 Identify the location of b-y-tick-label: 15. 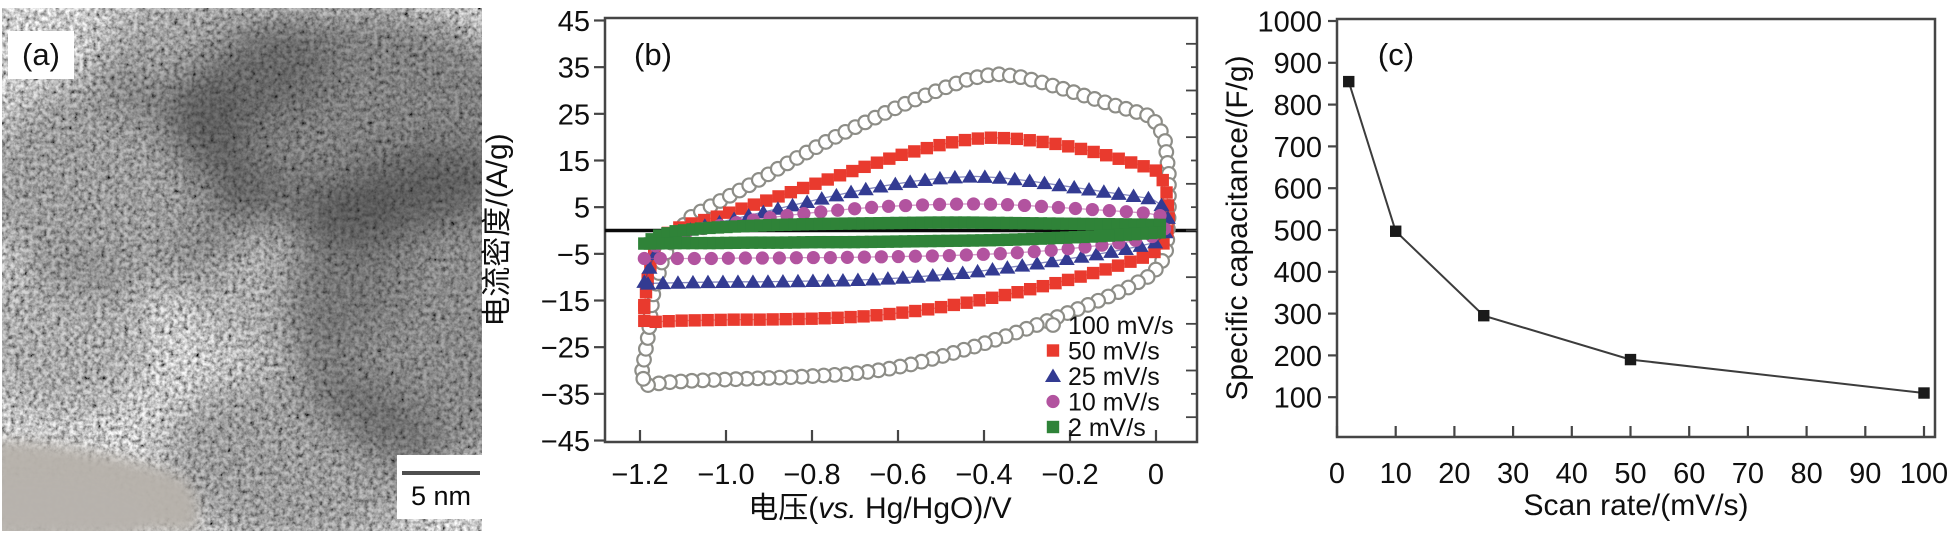
(574, 162).